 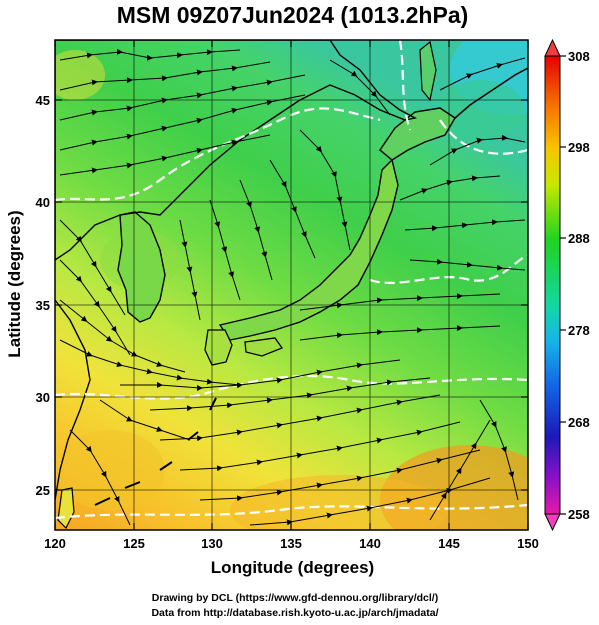 What do you see at coordinates (43, 295) in the screenshot?
I see `y-axis-tick-labels: 25 30 35 40 45` at bounding box center [43, 295].